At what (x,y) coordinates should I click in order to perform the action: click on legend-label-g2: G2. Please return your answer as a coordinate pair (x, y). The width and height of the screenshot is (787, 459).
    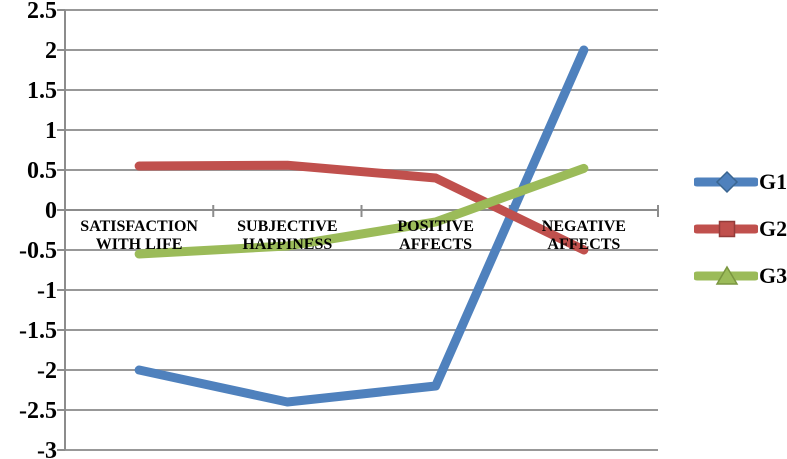
    Looking at the image, I should click on (773, 228).